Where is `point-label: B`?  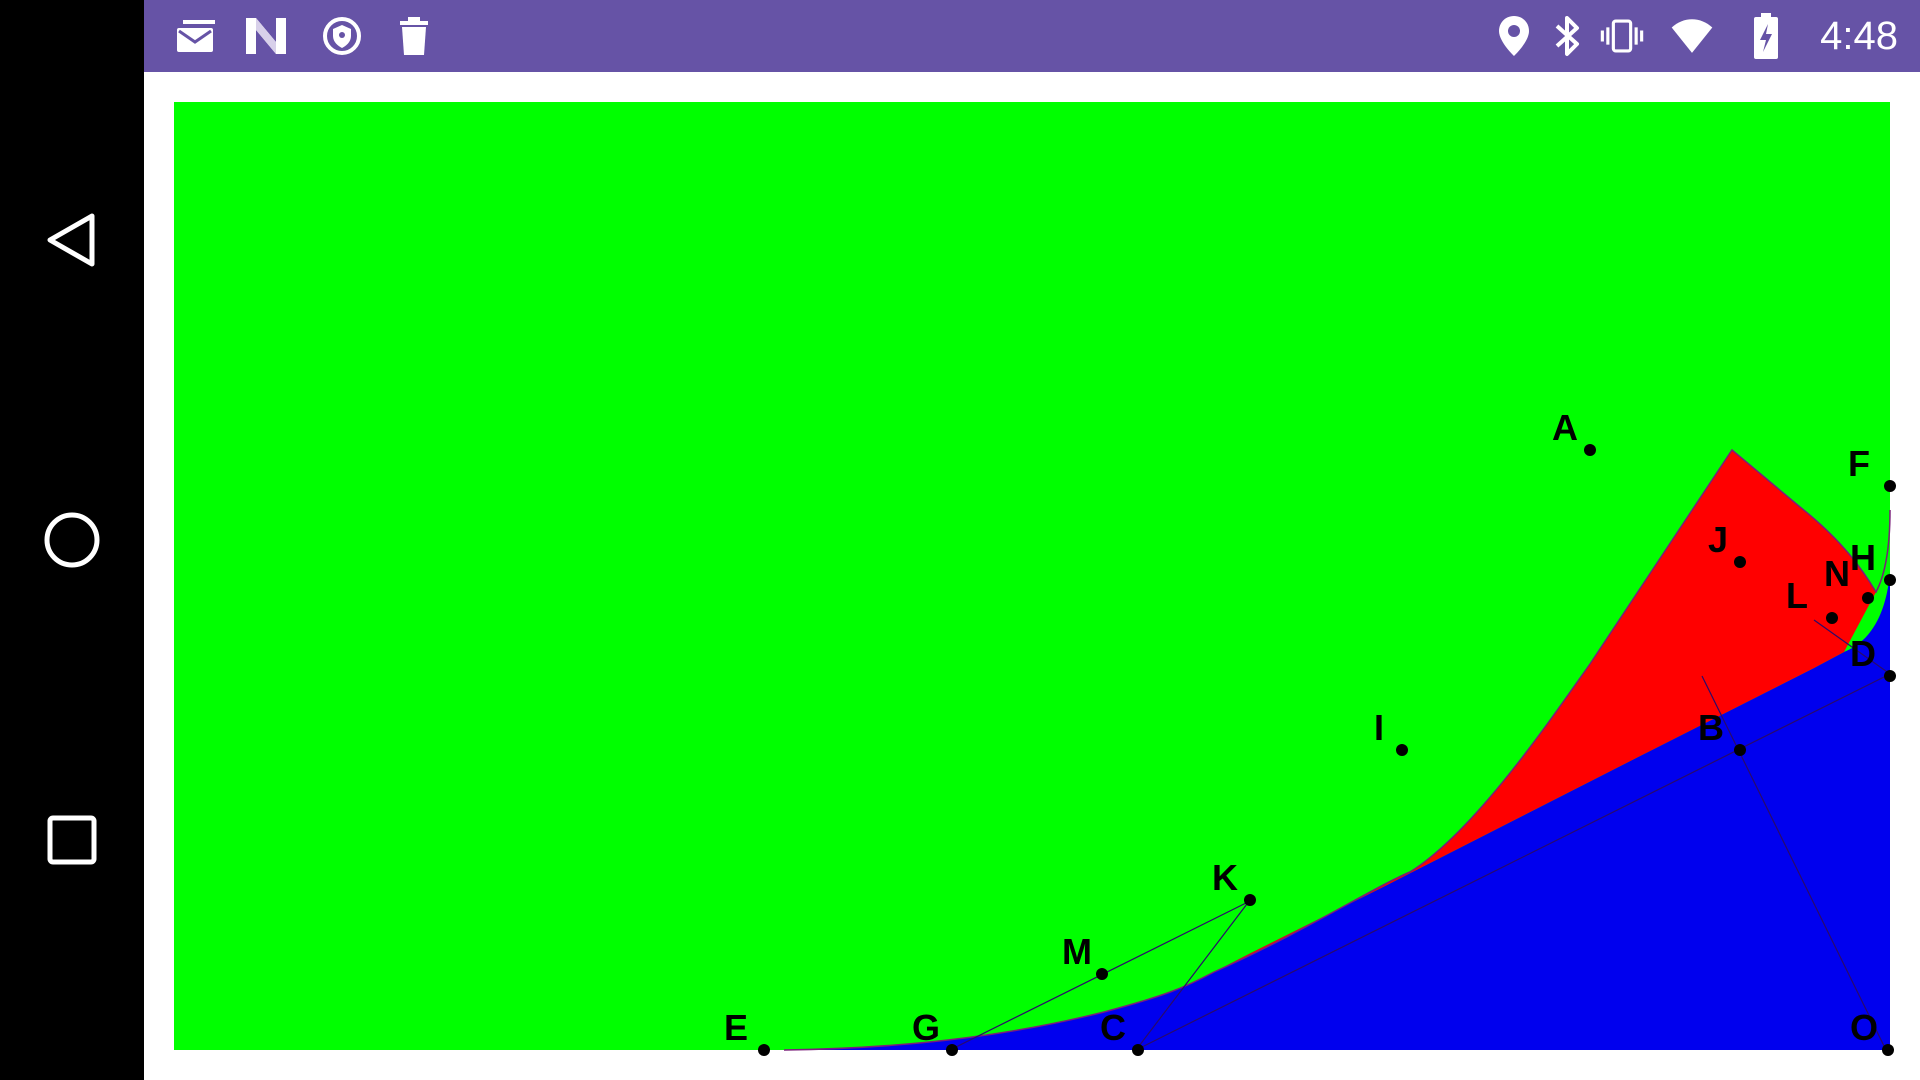
point-label: B is located at coordinates (1711, 727).